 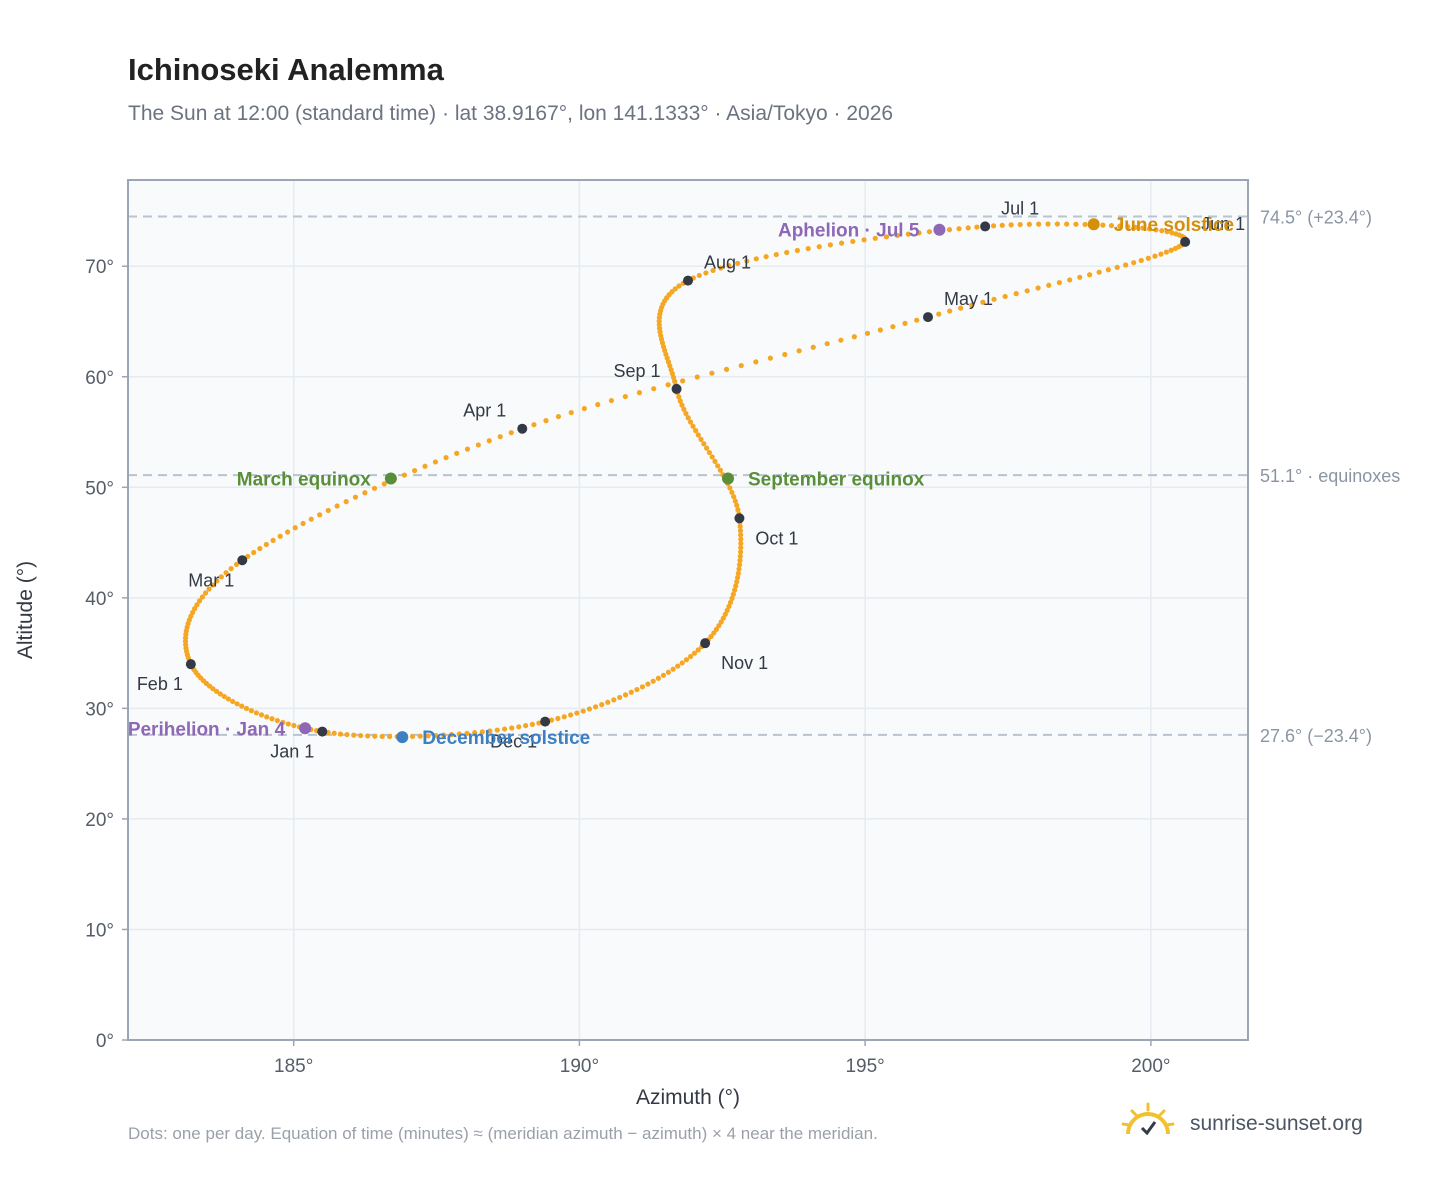 What do you see at coordinates (968, 299) in the screenshot?
I see `month-label: May 1` at bounding box center [968, 299].